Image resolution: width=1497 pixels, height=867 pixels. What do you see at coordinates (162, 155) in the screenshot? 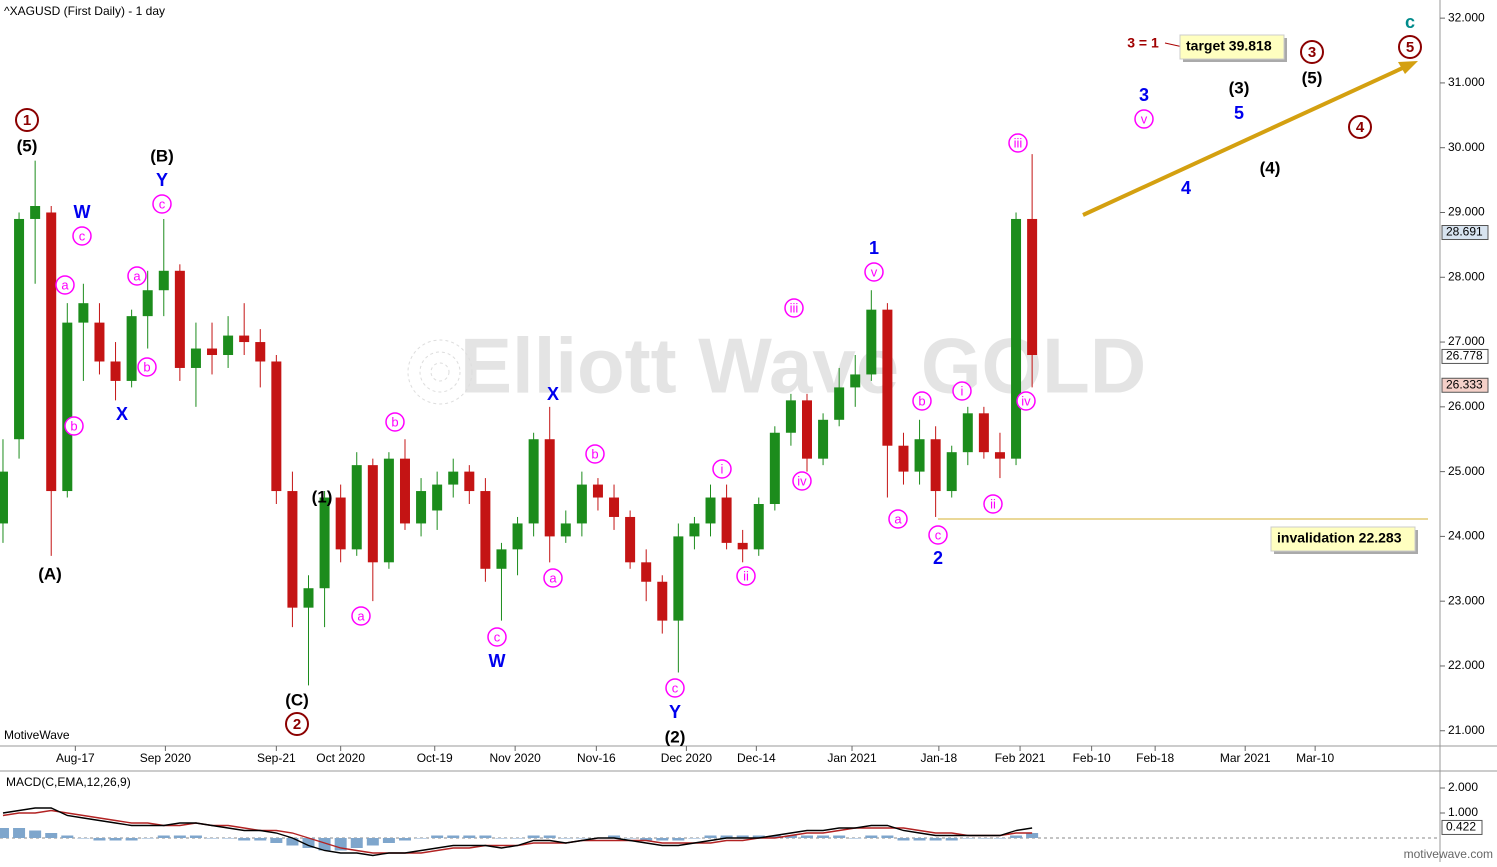
I see `wave-label: (B)` at bounding box center [162, 155].